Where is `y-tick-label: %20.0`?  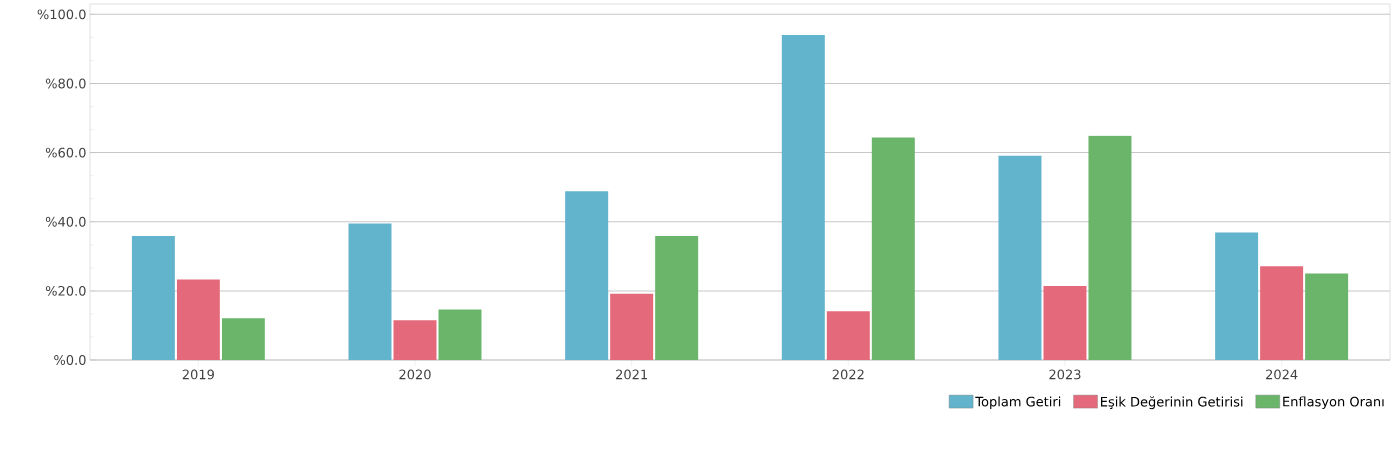 y-tick-label: %20.0 is located at coordinates (65, 290).